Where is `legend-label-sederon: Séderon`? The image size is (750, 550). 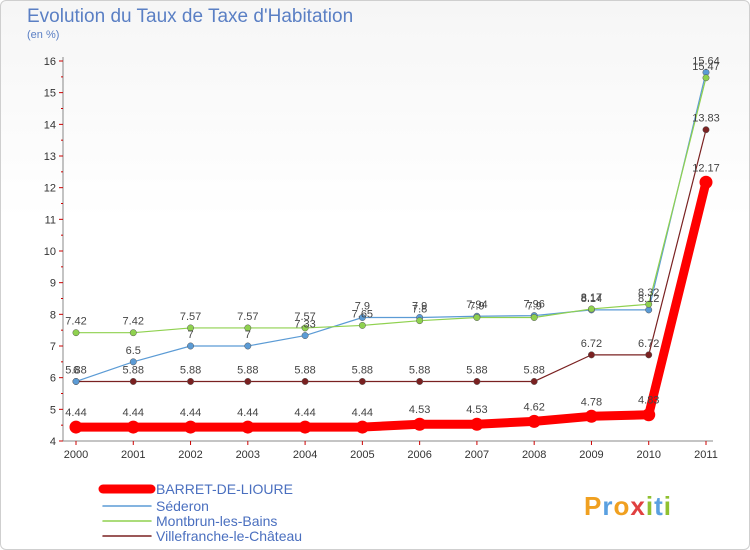
legend-label-sederon: Séderon is located at coordinates (182, 506).